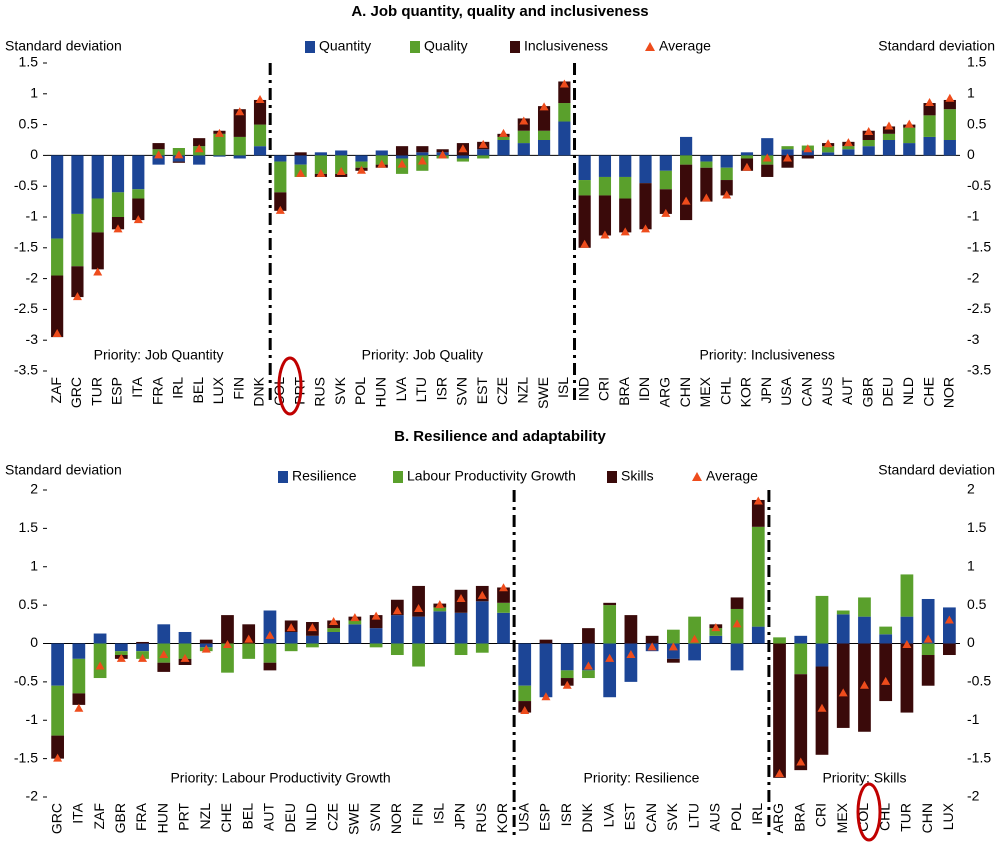  What do you see at coordinates (523, 816) in the screenshot?
I see `x-tick-label: USA` at bounding box center [523, 816].